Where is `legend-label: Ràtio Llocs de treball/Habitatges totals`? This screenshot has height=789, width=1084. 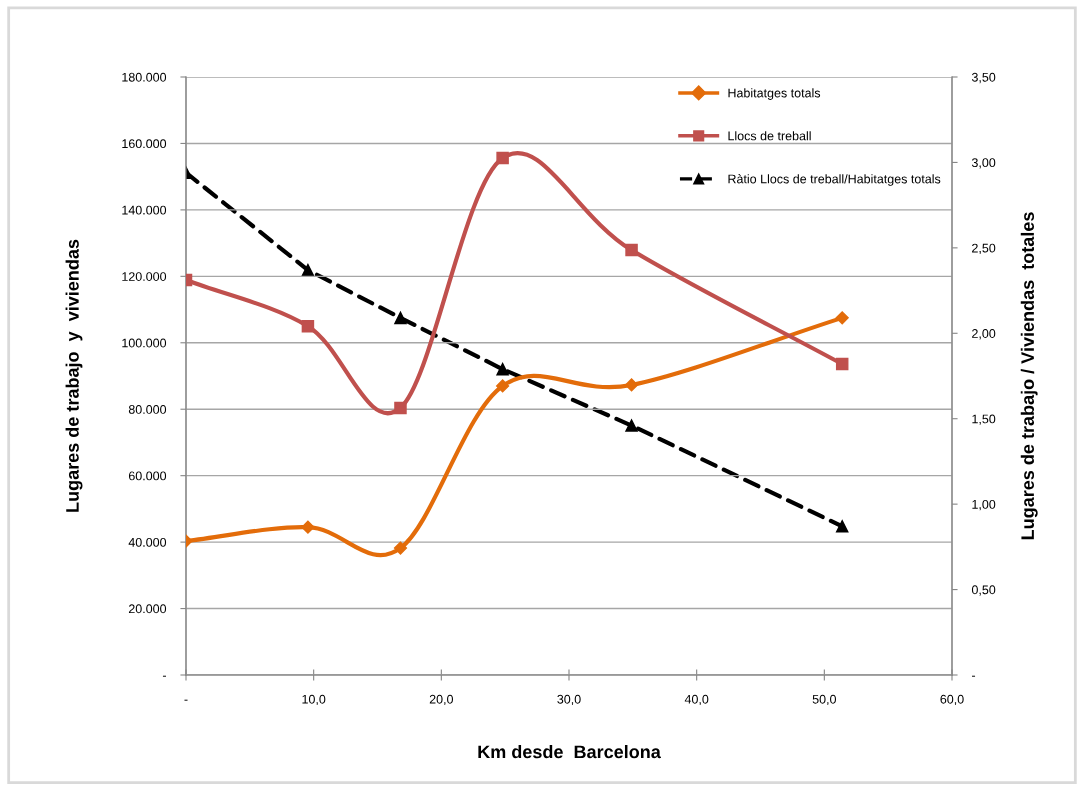 legend-label: Ràtio Llocs de treball/Habitatges totals is located at coordinates (834, 180).